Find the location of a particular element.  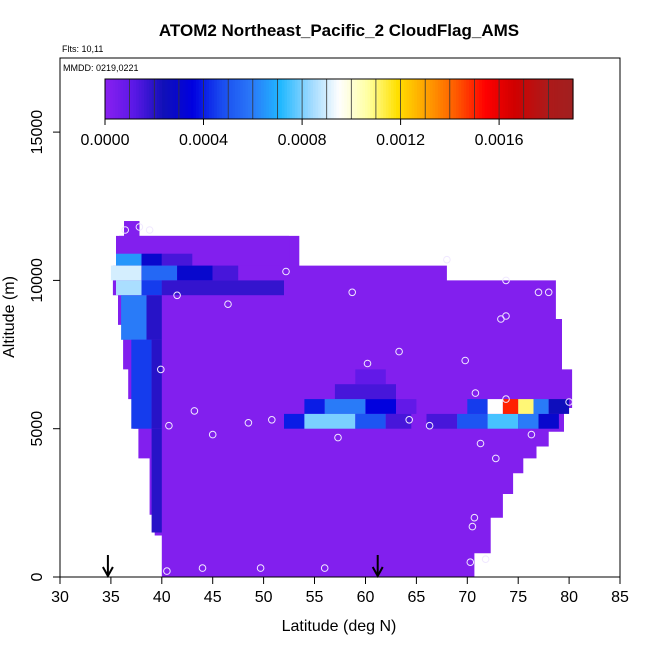

colorbar-tick-label: 0.0008 is located at coordinates (302, 140).